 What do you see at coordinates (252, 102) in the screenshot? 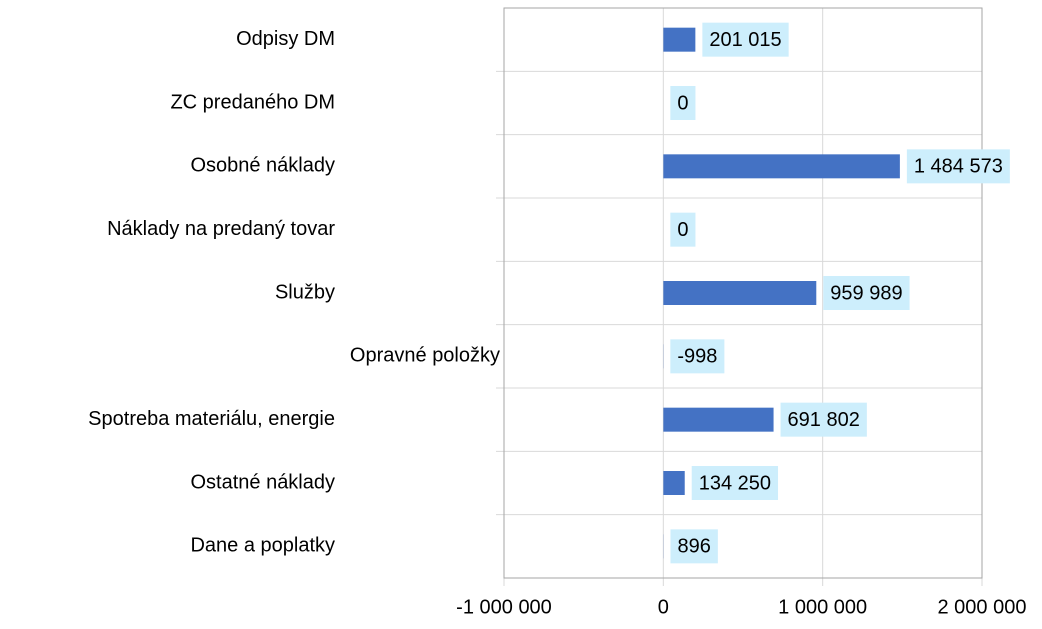
I see `y-tick-label: ZC predaného DM` at bounding box center [252, 102].